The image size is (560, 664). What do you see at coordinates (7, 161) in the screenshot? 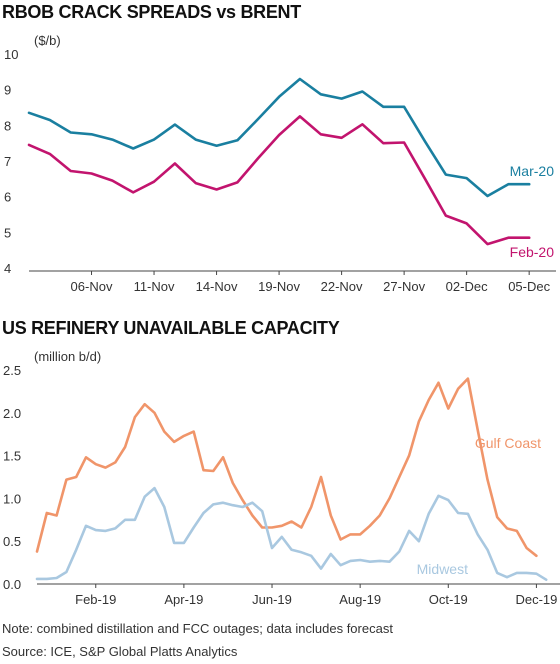
I see `y-tick-label: 7` at bounding box center [7, 161].